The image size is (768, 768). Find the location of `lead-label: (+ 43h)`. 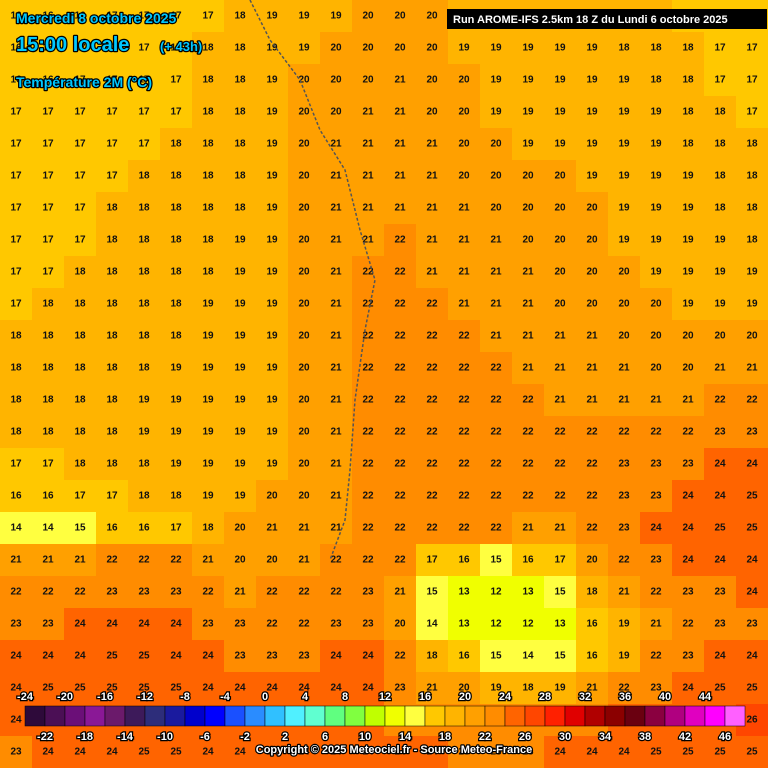

lead-label: (+ 43h) is located at coordinates (181, 46).